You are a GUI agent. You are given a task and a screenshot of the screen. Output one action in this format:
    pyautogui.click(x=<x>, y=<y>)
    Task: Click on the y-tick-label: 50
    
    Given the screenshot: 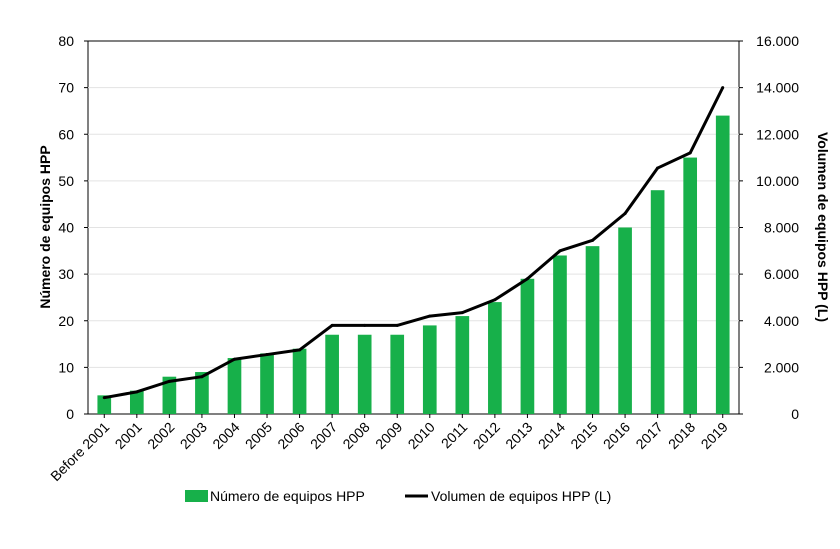 What is the action you would take?
    pyautogui.click(x=66, y=181)
    